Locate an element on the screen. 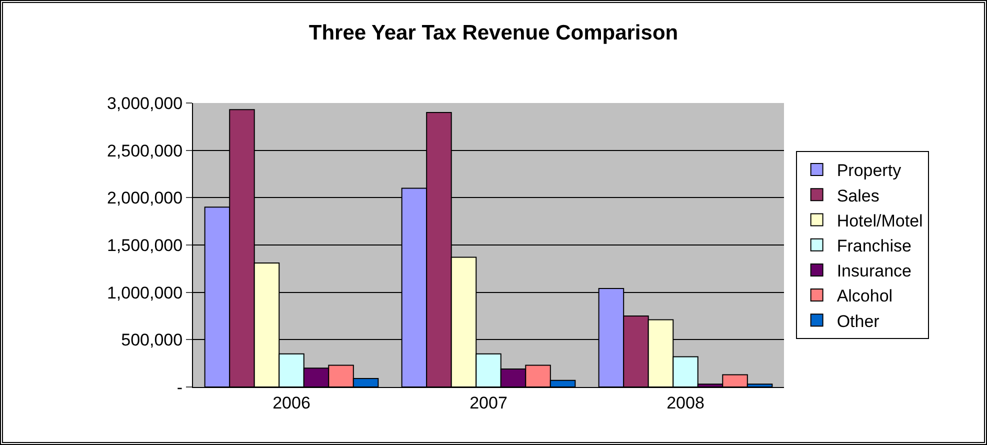  legend-label: Sales is located at coordinates (858, 196).